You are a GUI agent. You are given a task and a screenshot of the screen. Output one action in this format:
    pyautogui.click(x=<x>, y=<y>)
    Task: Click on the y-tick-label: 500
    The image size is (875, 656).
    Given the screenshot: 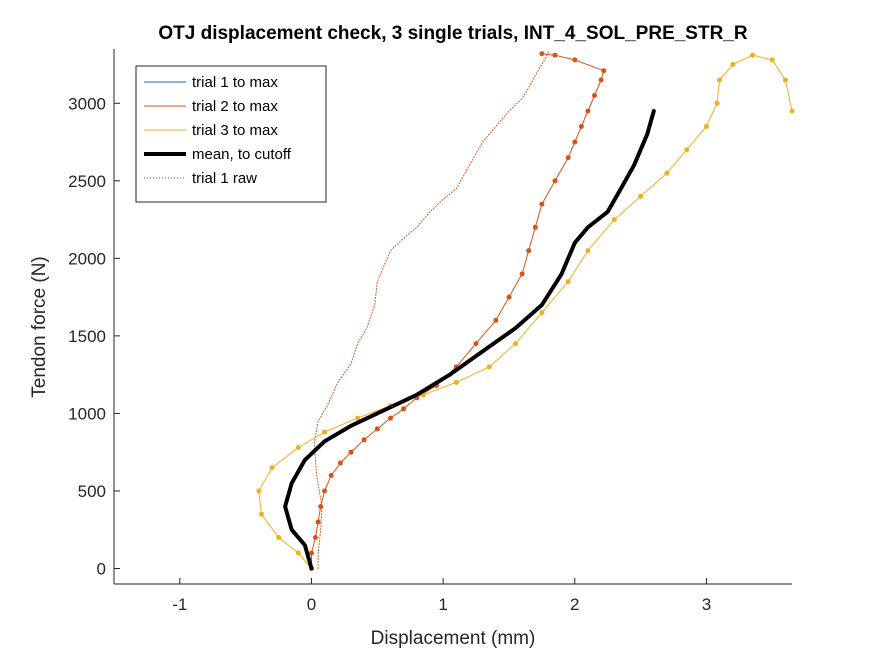 What is the action you would take?
    pyautogui.click(x=92, y=491)
    